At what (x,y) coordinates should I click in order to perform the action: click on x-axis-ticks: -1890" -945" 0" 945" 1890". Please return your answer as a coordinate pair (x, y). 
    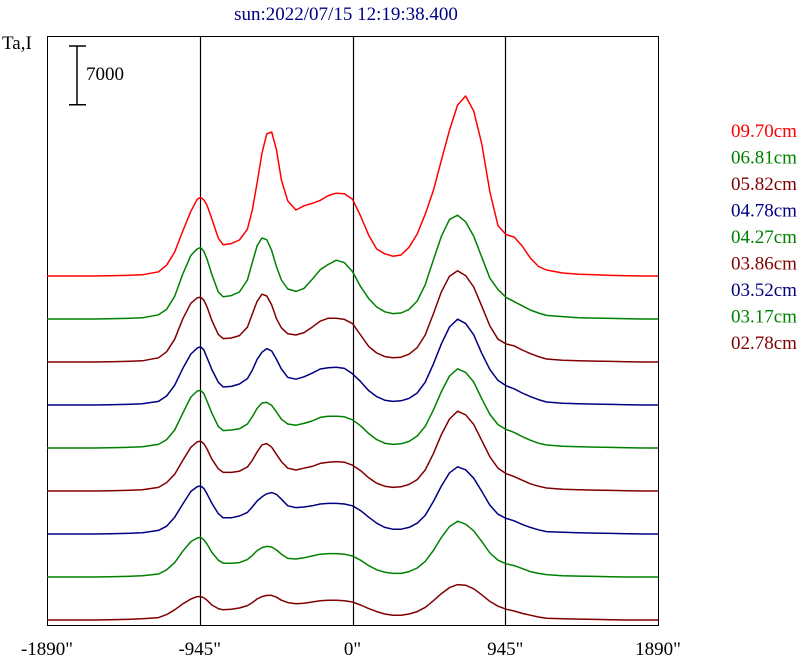
    Looking at the image, I should click on (351, 649).